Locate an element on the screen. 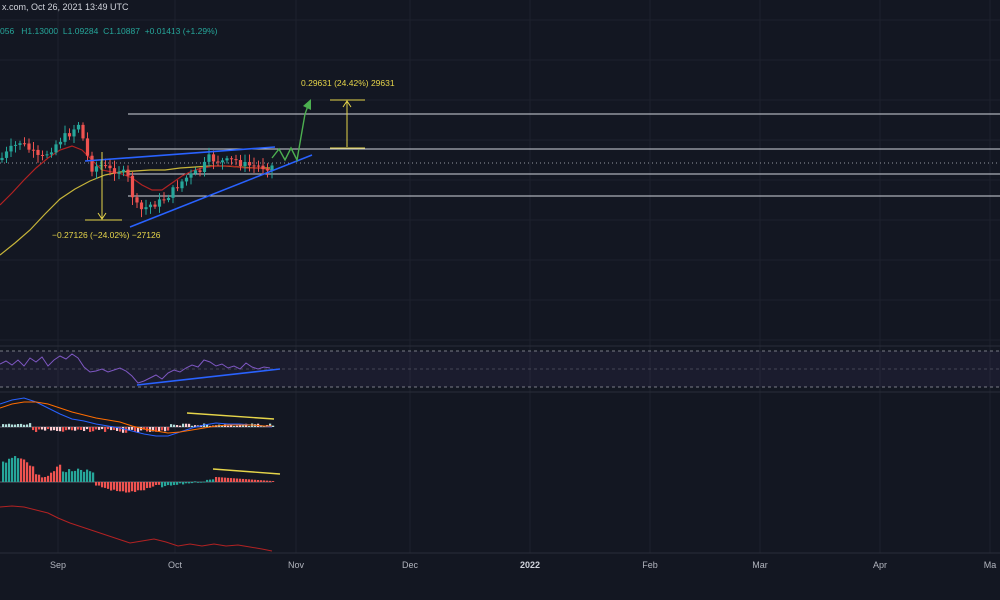 This screenshot has height=600, width=1000. macd-signal-line is located at coordinates (136, 417).